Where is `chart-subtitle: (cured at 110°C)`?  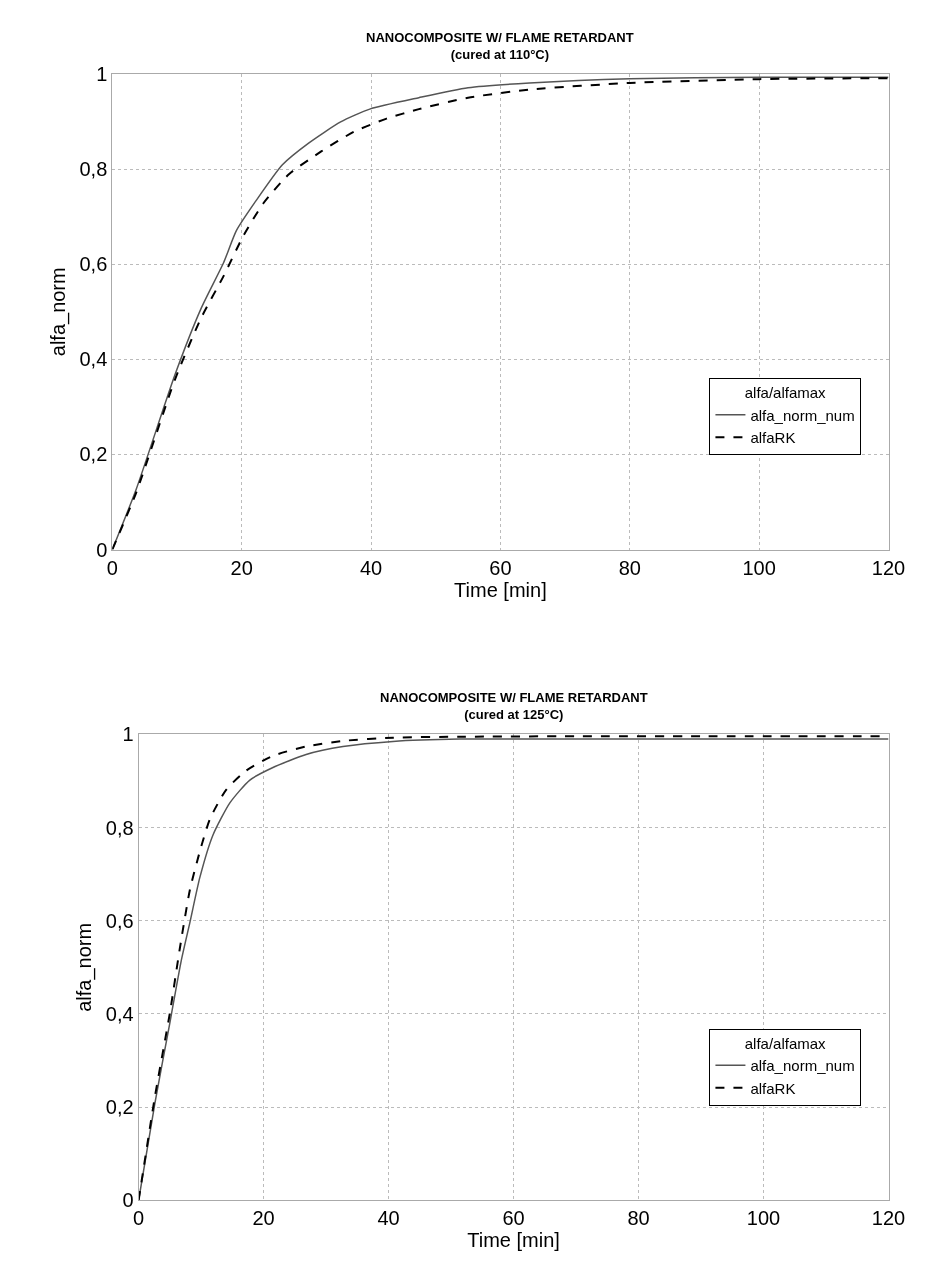
chart-subtitle: (cured at 110°C) is located at coordinates (500, 54).